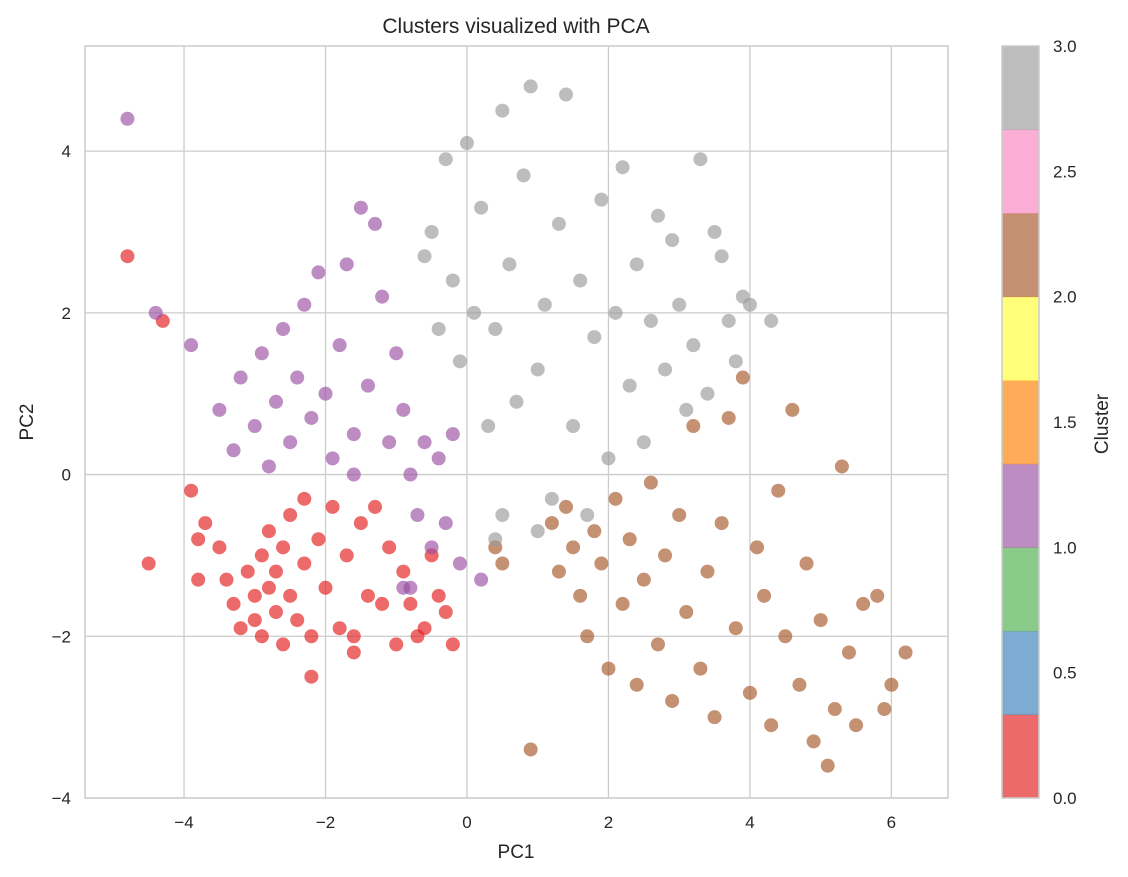 This screenshot has width=1128, height=877. I want to click on y-axis-label: PC2, so click(27, 422).